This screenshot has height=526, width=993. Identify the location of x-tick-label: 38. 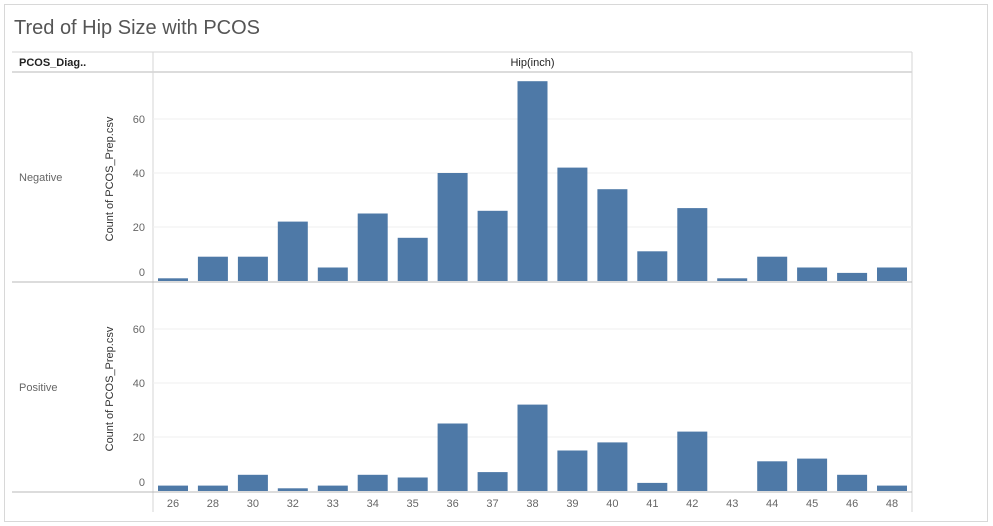
(532, 504).